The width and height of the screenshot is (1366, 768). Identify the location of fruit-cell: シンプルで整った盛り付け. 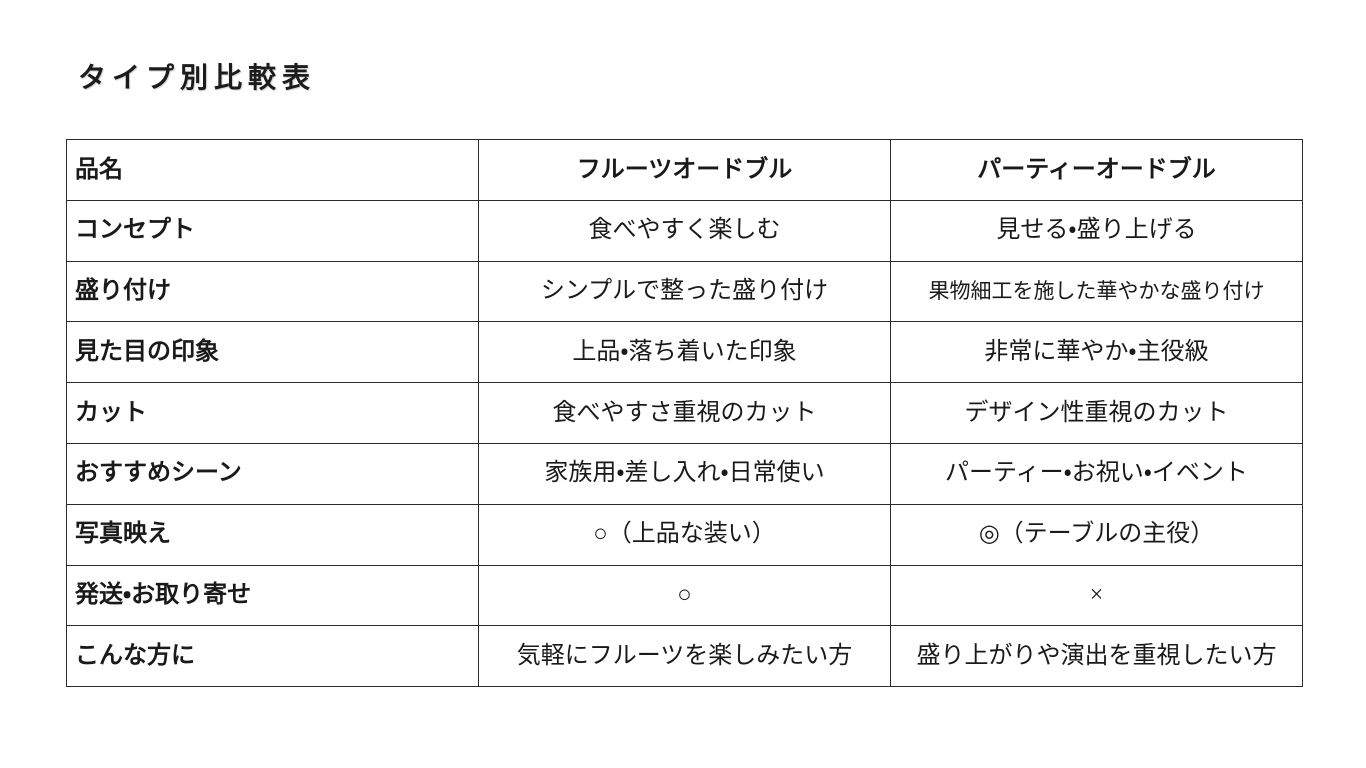
(684, 291).